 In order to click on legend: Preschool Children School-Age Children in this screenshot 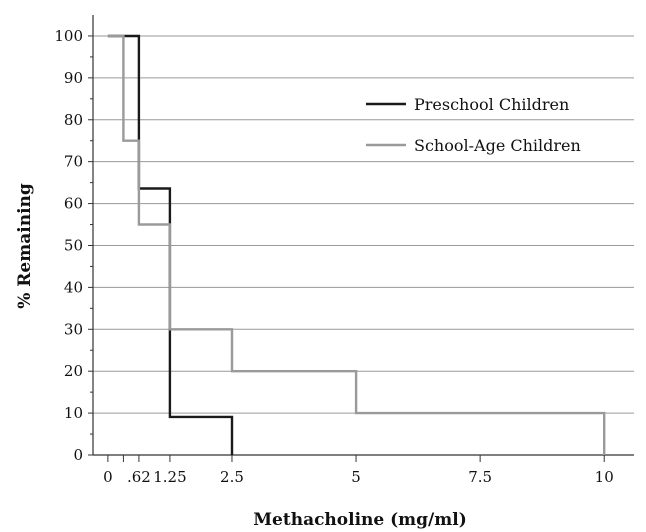, I will do `click(473, 125)`.